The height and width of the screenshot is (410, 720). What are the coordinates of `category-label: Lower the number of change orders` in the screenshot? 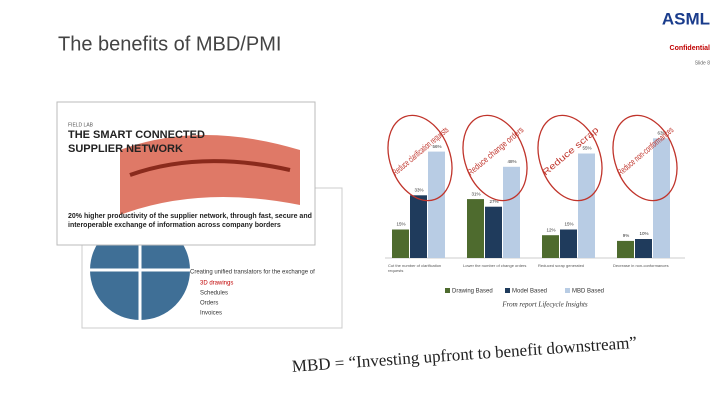 It's located at (495, 265).